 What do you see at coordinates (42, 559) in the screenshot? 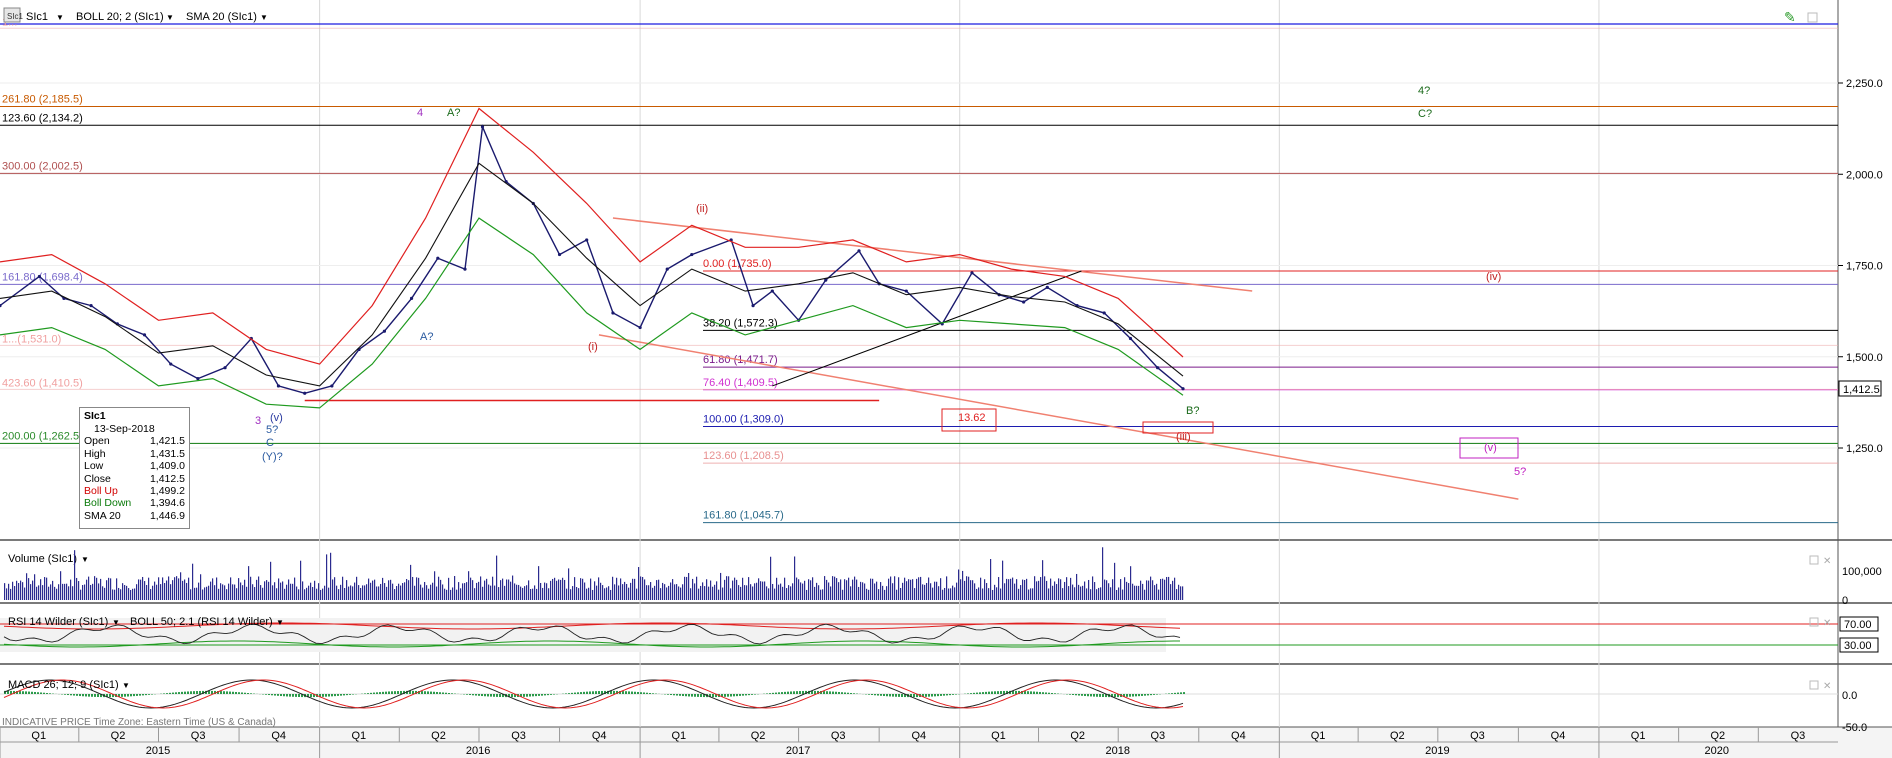
I see `volume-title: Volume (SIc1)` at bounding box center [42, 559].